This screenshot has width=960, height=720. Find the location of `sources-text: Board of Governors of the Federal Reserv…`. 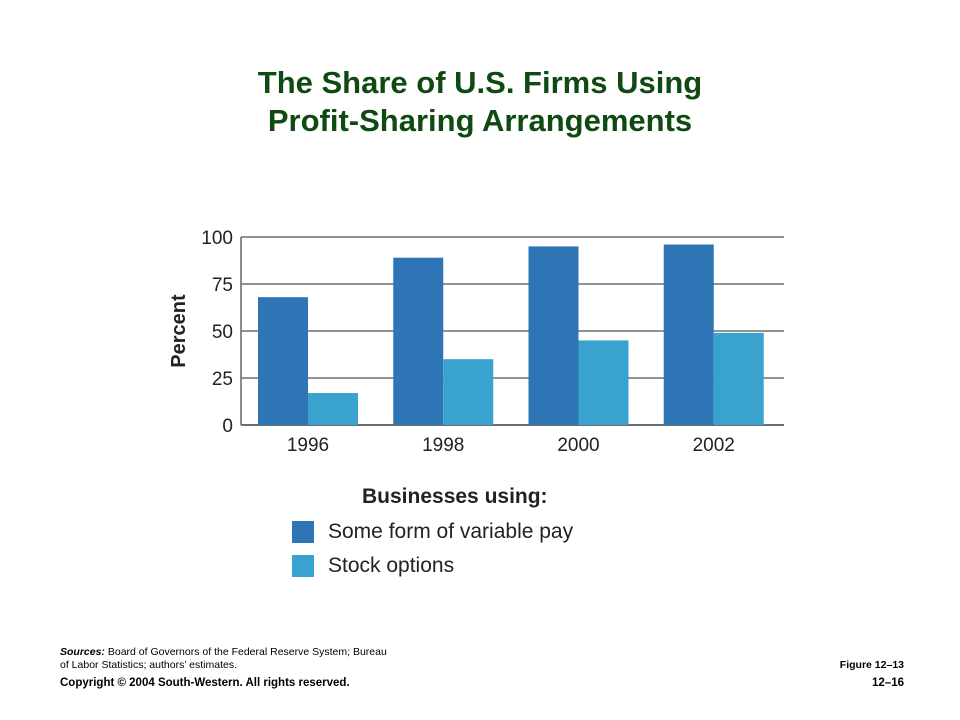

sources-text: Board of Governors of the Federal Reserv… is located at coordinates (223, 658).